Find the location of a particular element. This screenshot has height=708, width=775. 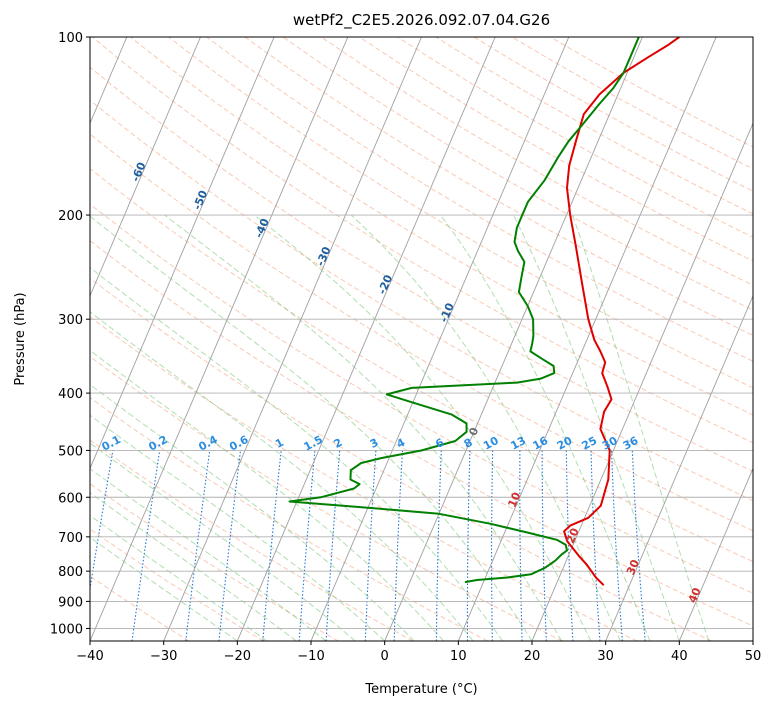

chart-title: wetPf2_C2E5.2026.092.07.04.G26 is located at coordinates (421, 20).